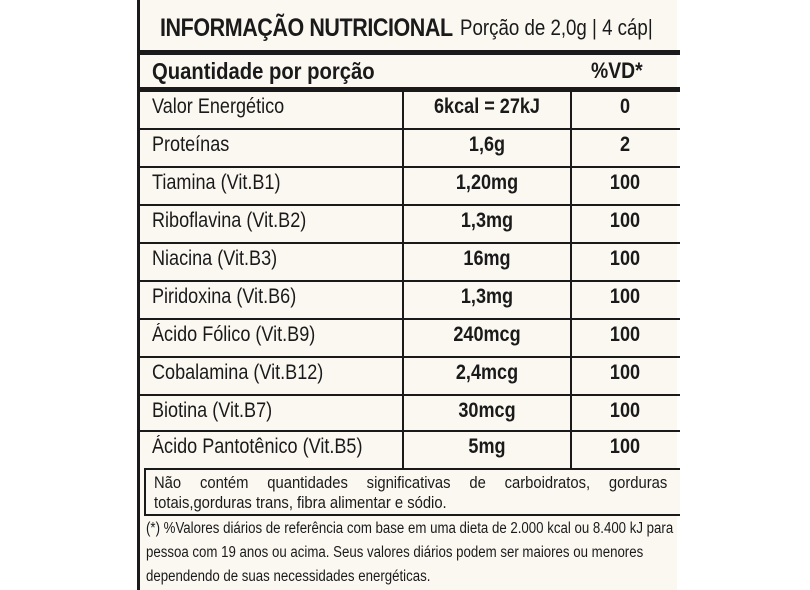 The width and height of the screenshot is (810, 590). Describe the element at coordinates (625, 144) in the screenshot. I see `nutrient-vd: 2` at that location.